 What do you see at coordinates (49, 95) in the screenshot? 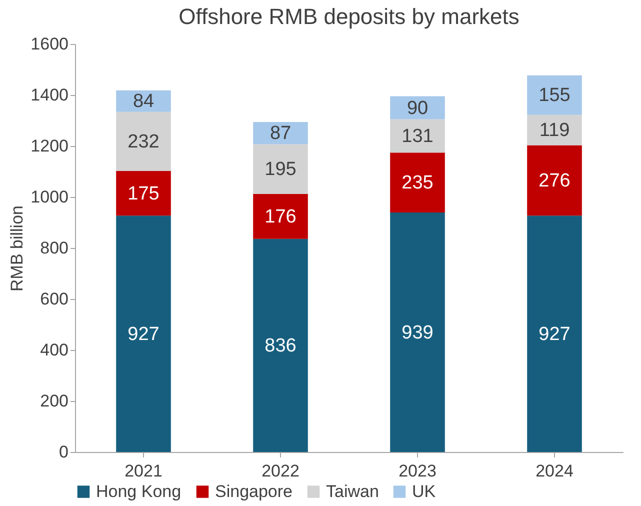
I see `y-tick-label: 1400` at bounding box center [49, 95].